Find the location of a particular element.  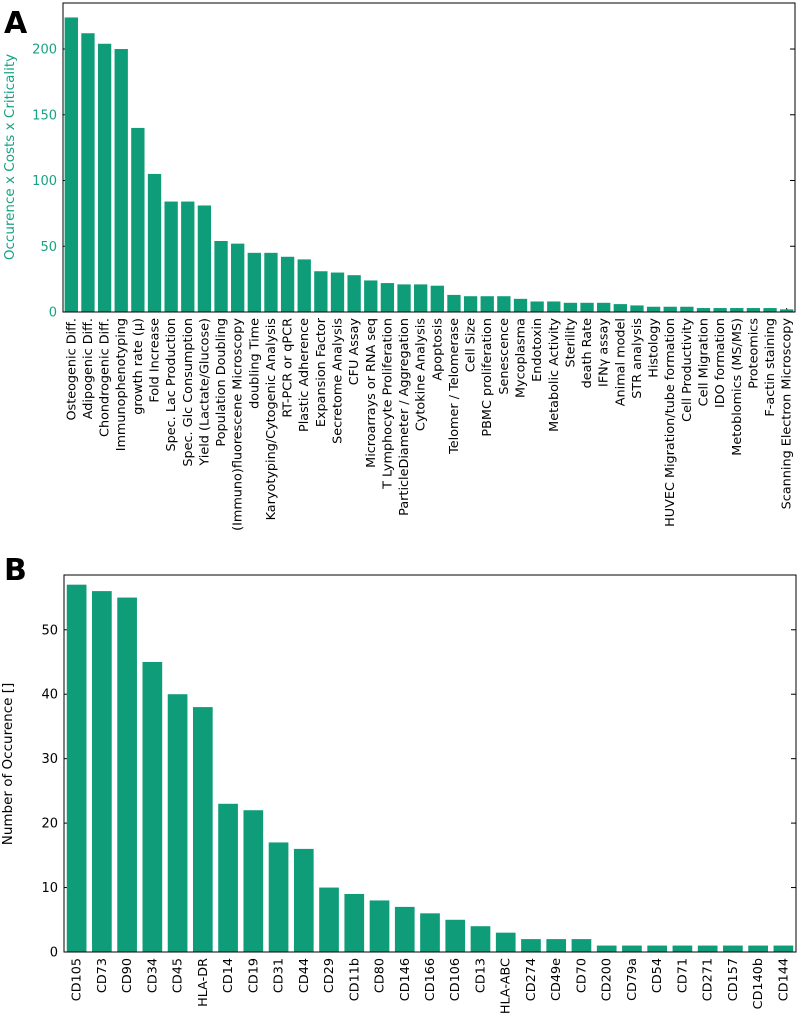

bar-cd79a is located at coordinates (632, 948).